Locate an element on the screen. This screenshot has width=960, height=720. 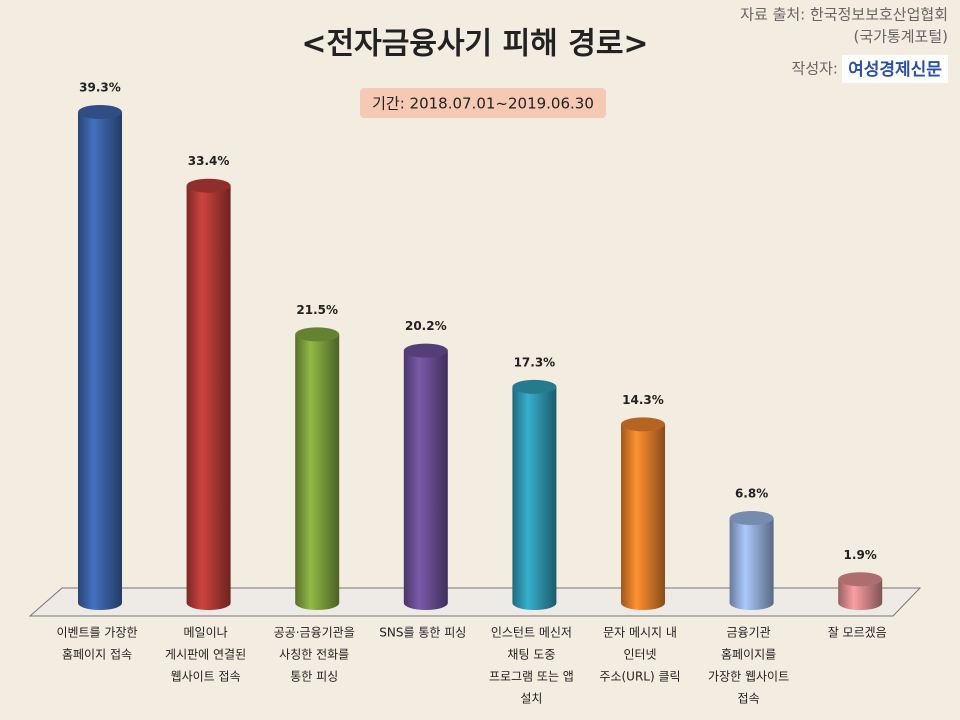
x-tick-label: 통한 피싱 is located at coordinates (314, 677).